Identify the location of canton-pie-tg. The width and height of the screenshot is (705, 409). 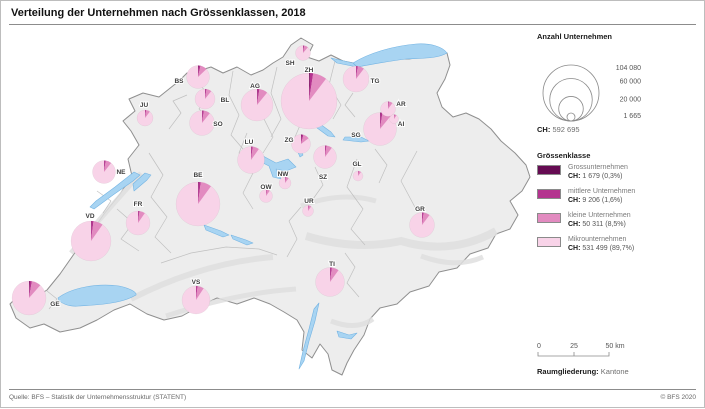
(356, 79).